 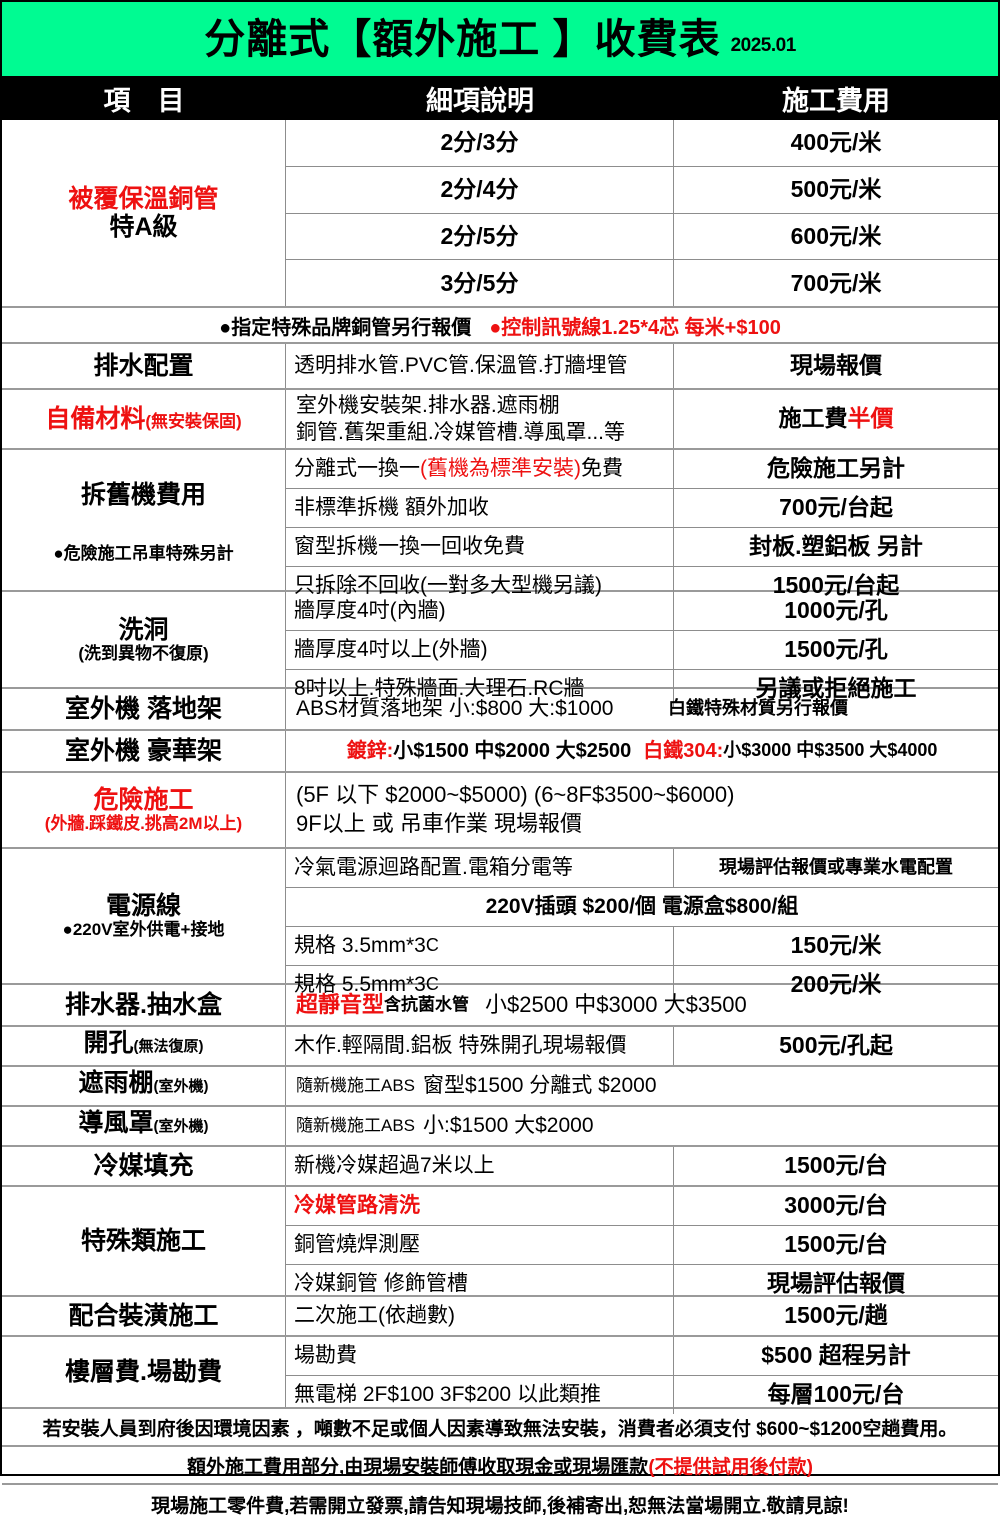 What do you see at coordinates (462, 38) in the screenshot?
I see `page-title: 分離式【額外施工 】收費表` at bounding box center [462, 38].